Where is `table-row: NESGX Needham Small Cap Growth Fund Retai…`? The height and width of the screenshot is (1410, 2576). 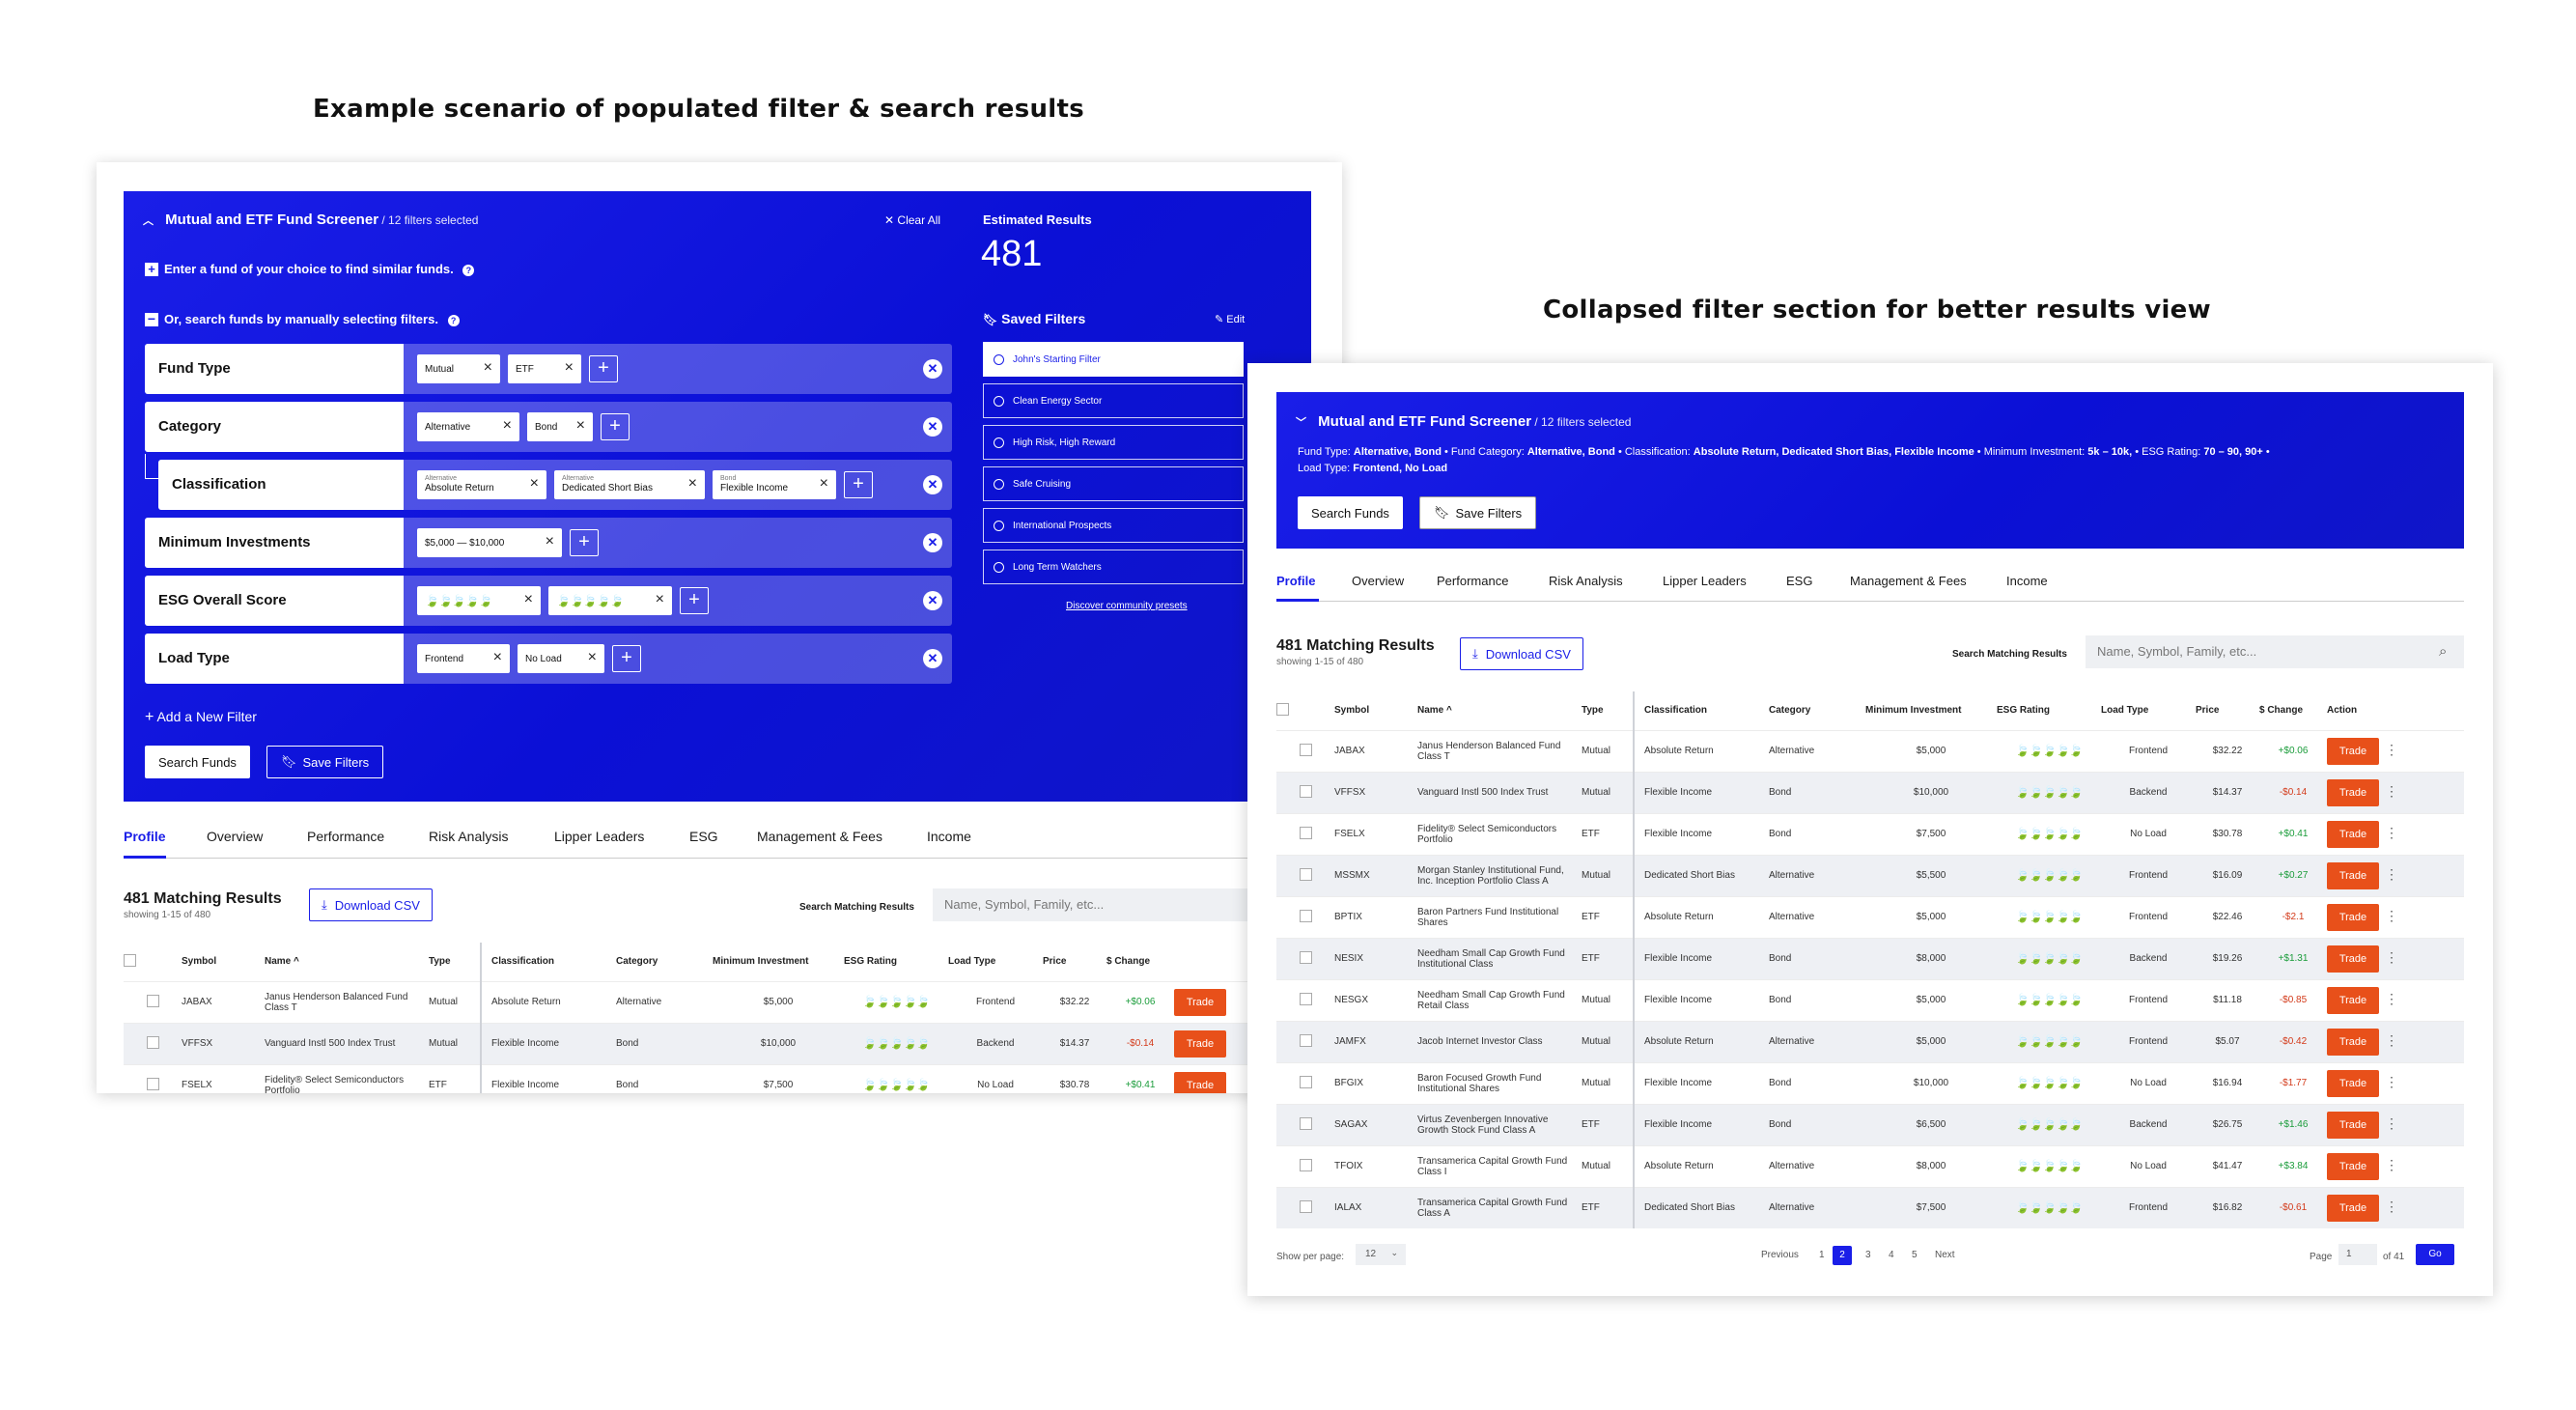
table-row: NESGX Needham Small Cap Growth Fund Retai… is located at coordinates (1870, 999).